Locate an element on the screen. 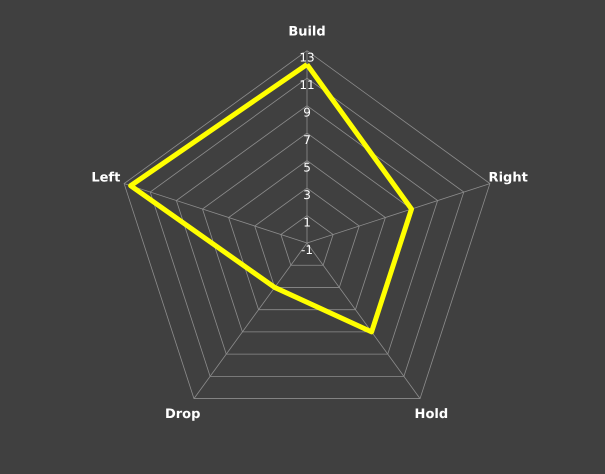  y-tick-label: 7 is located at coordinates (307, 140).